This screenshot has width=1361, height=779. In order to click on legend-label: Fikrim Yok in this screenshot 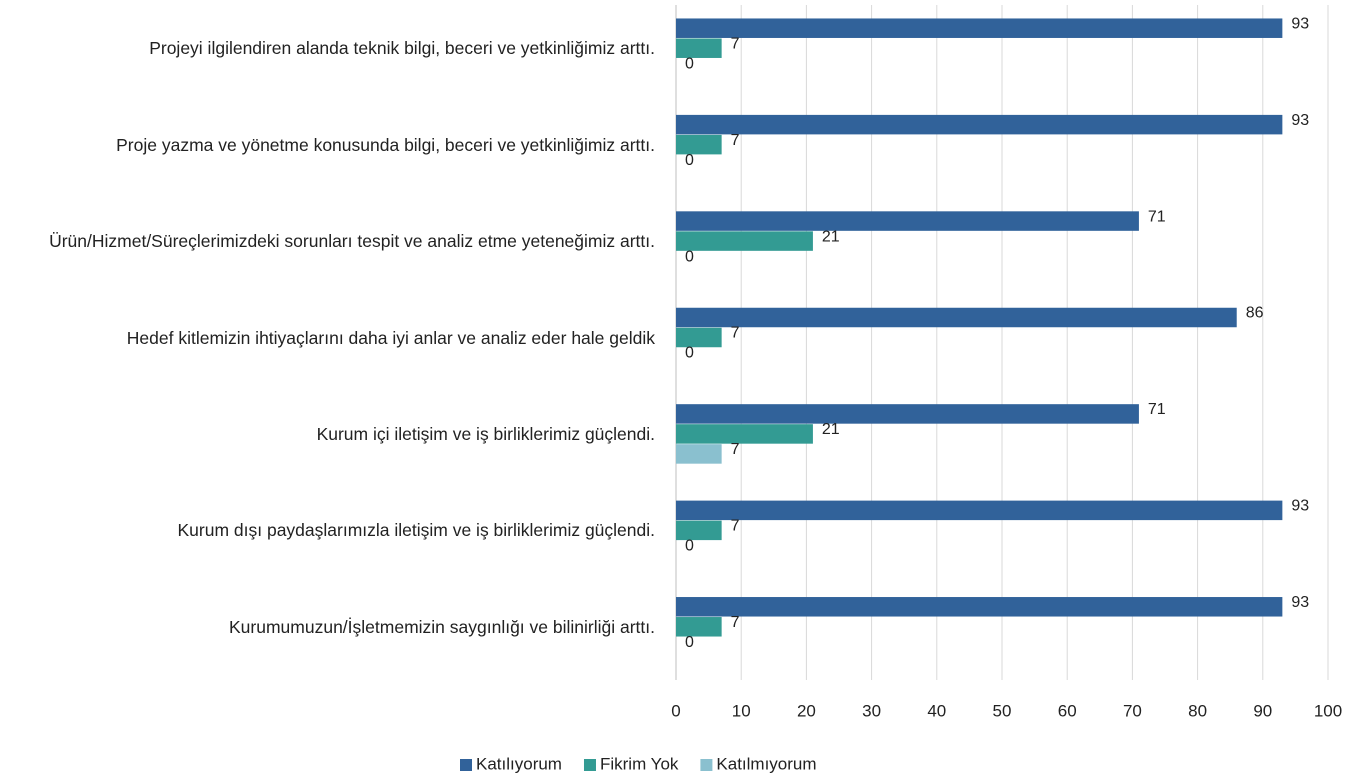, I will do `click(639, 763)`.